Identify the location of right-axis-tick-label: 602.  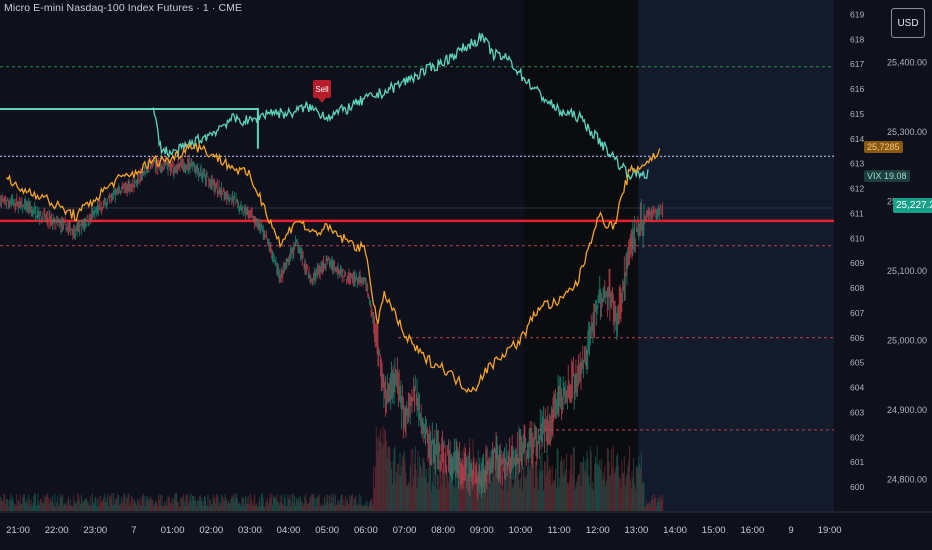
(857, 437).